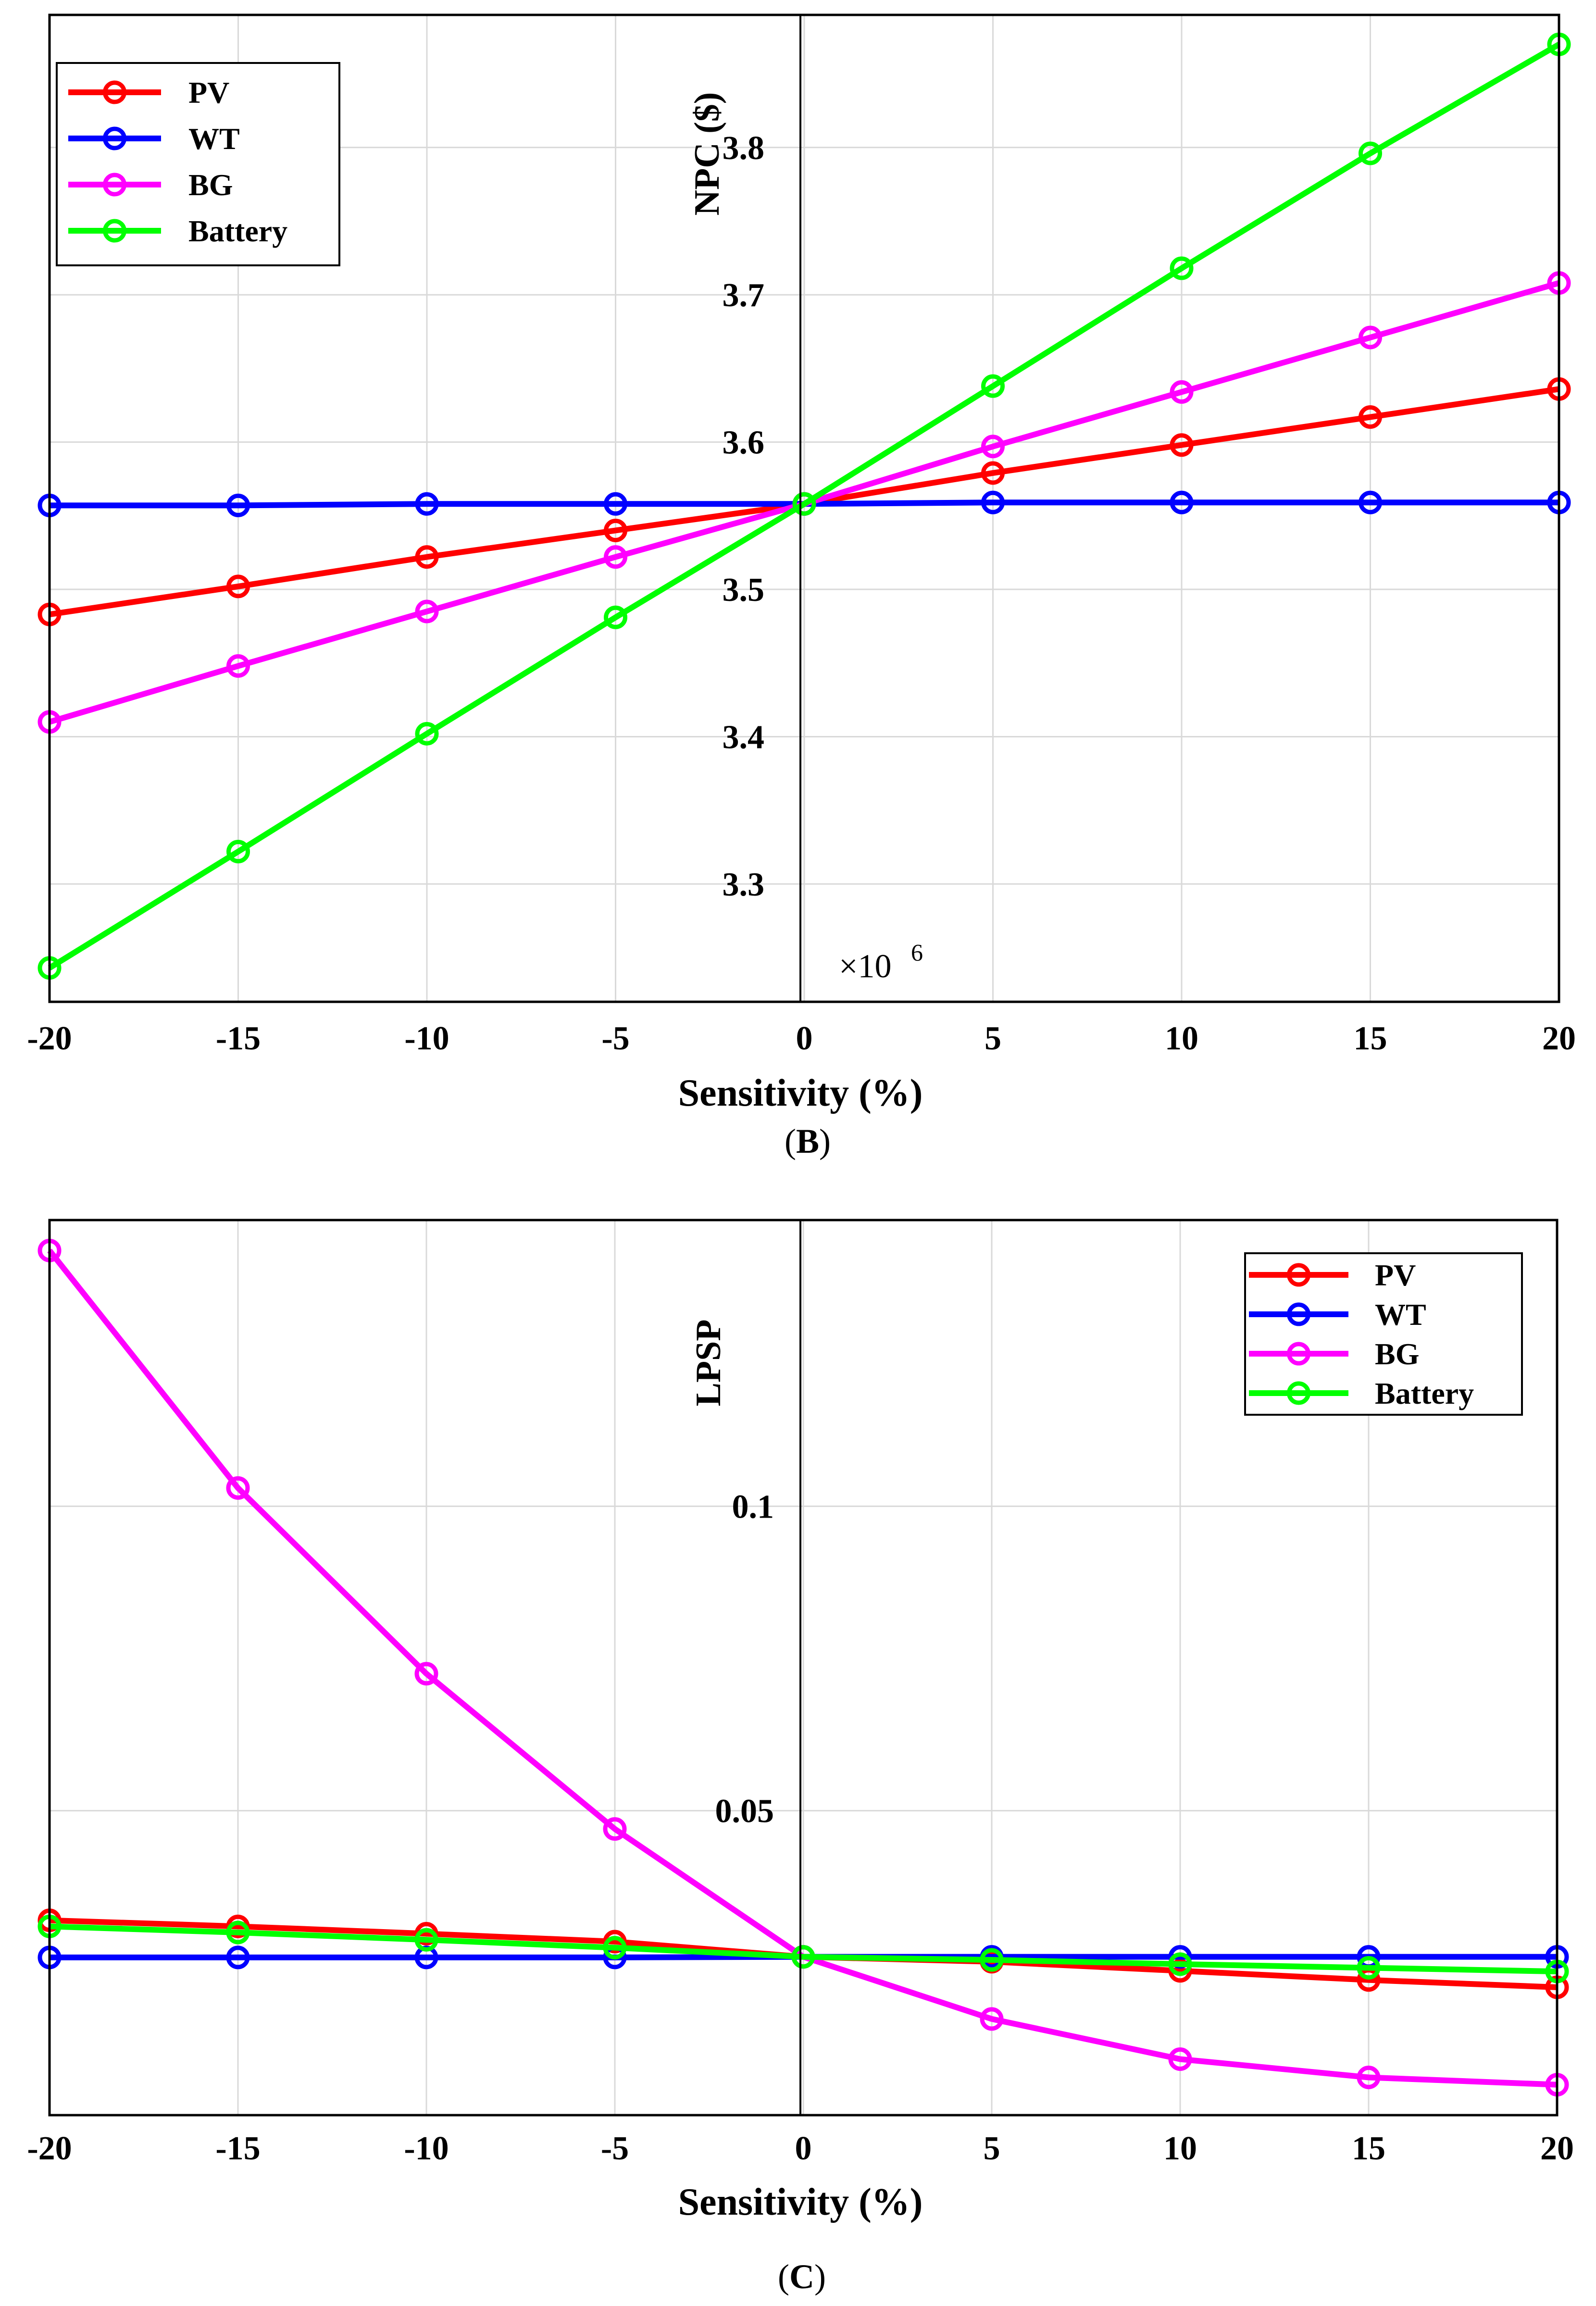 This screenshot has width=1596, height=2306. I want to click on panel-c-xtick-label: 20, so click(1557, 2148).